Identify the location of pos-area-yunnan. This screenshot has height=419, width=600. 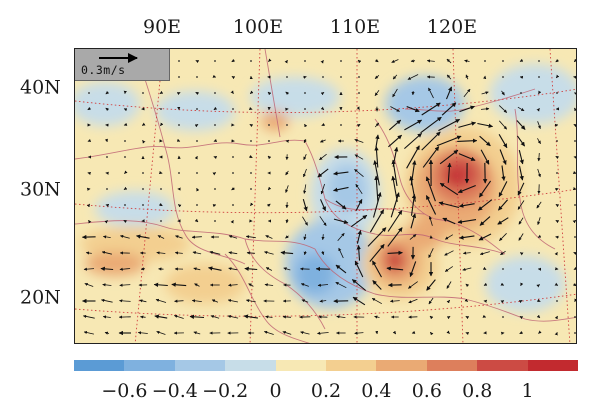
(205, 284).